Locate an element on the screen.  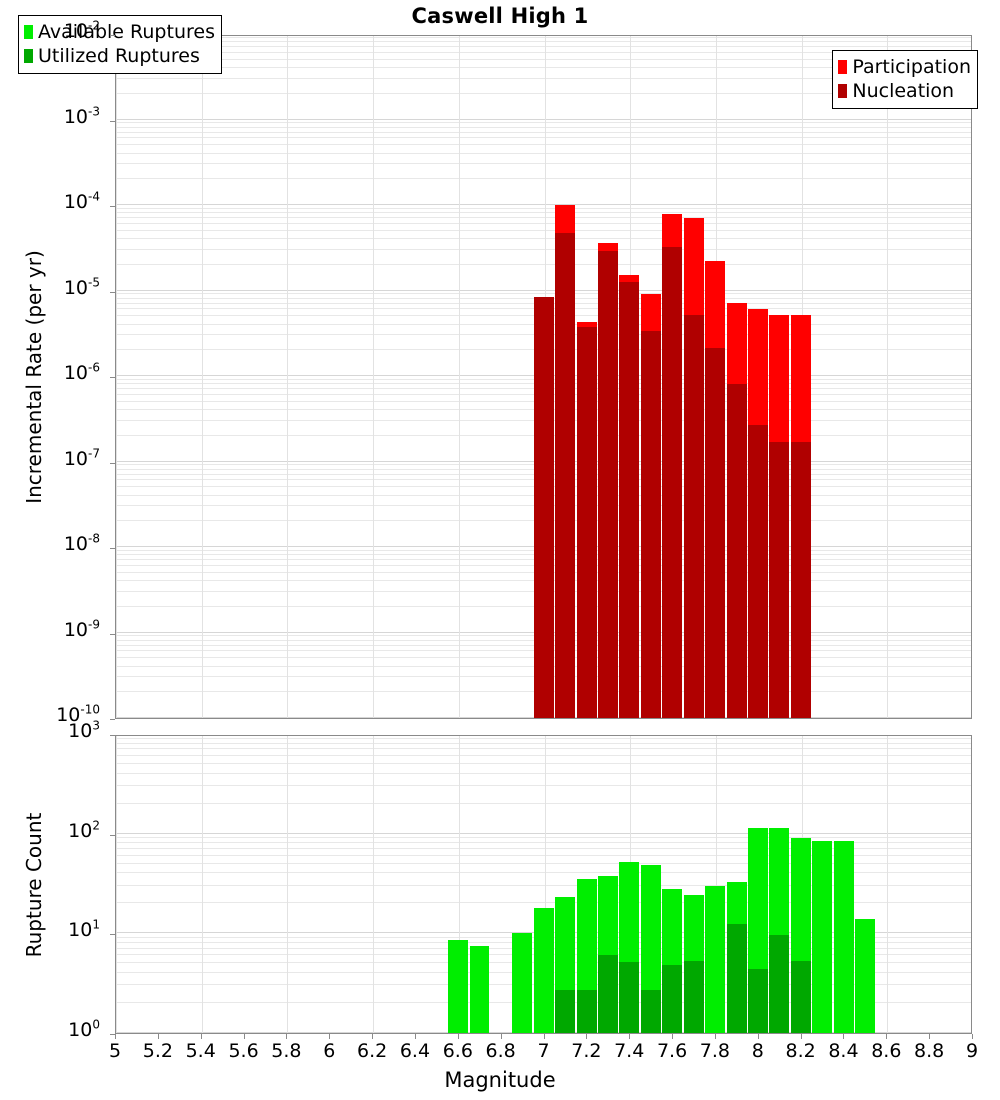
x-tick-label: 6 is located at coordinates (329, 1051).